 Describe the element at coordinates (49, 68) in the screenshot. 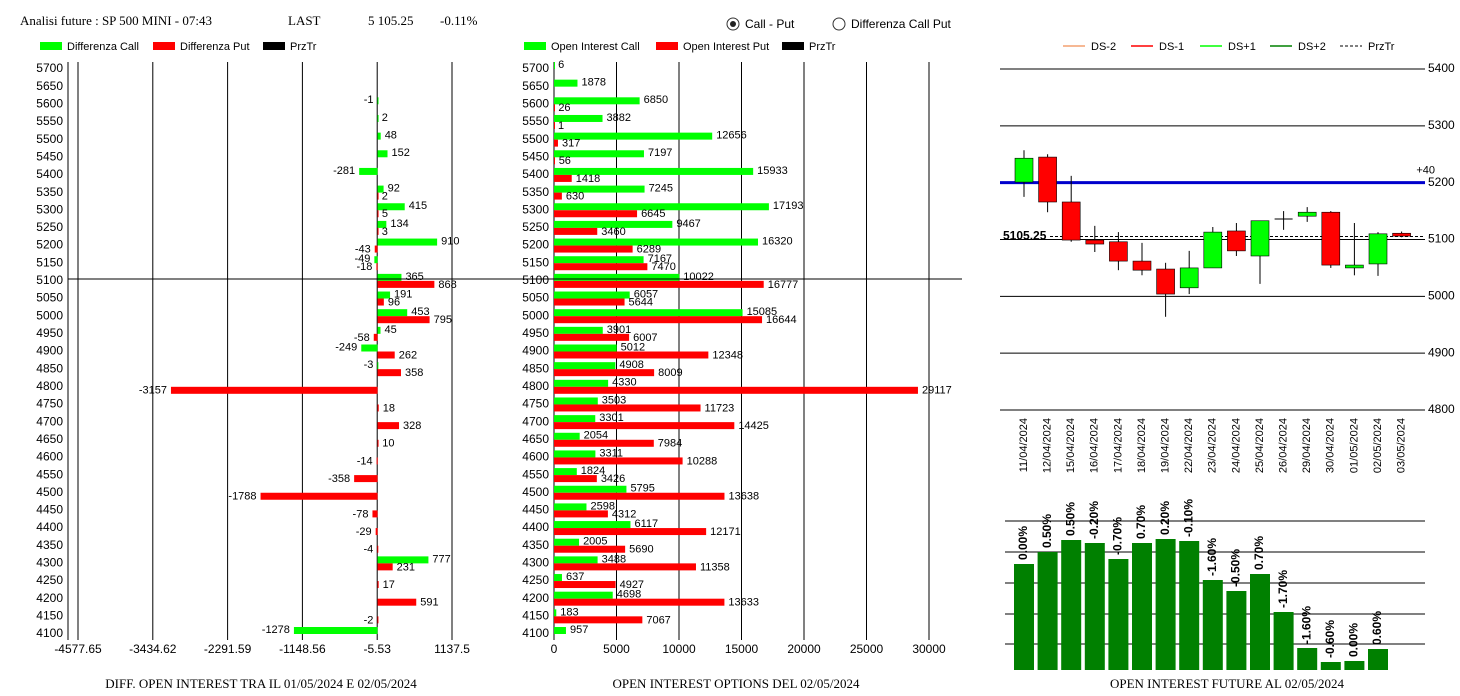

I see `y-tick-label: 5700` at that location.